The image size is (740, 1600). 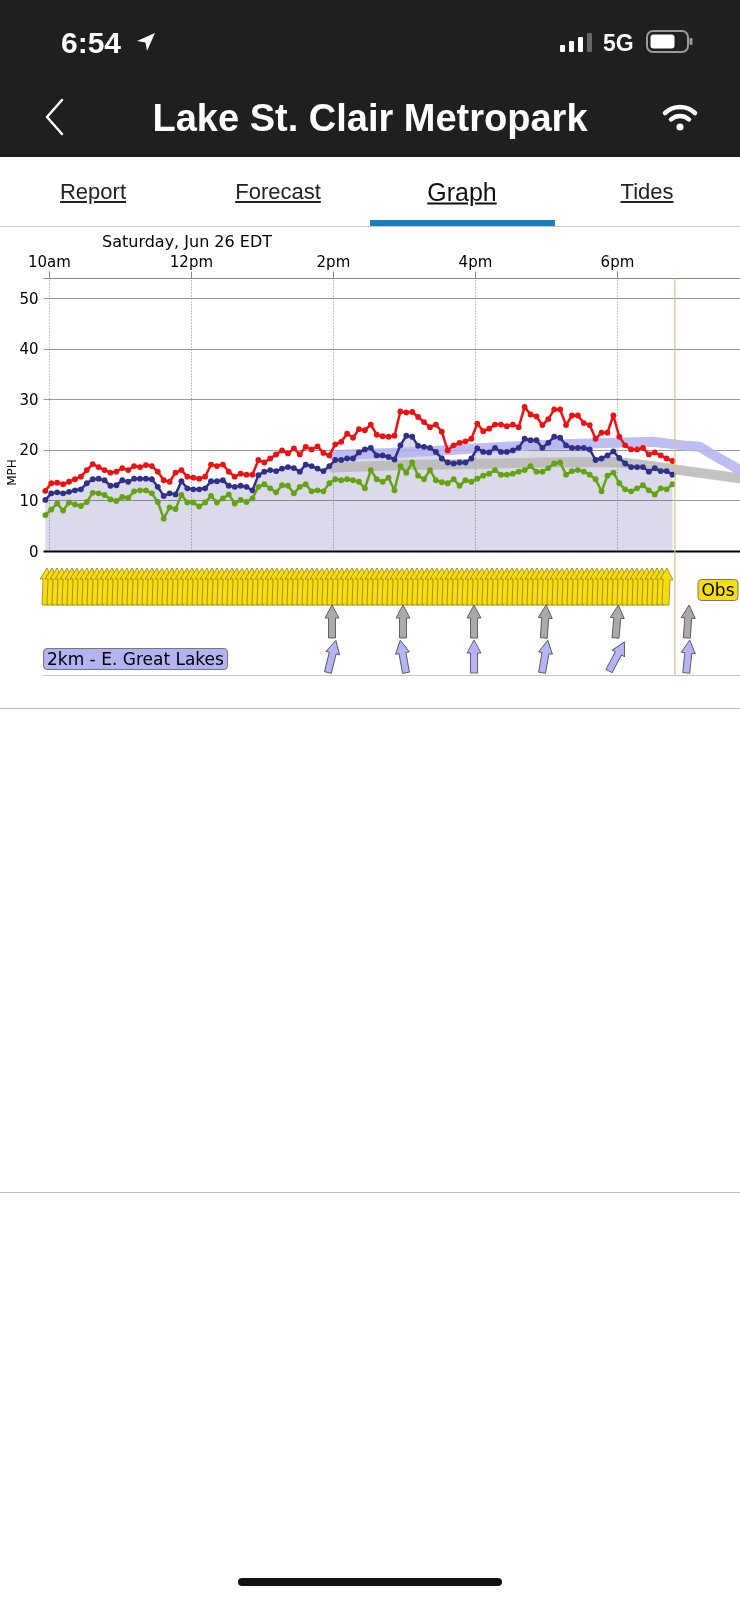 What do you see at coordinates (278, 192) in the screenshot?
I see `text: Forecast` at bounding box center [278, 192].